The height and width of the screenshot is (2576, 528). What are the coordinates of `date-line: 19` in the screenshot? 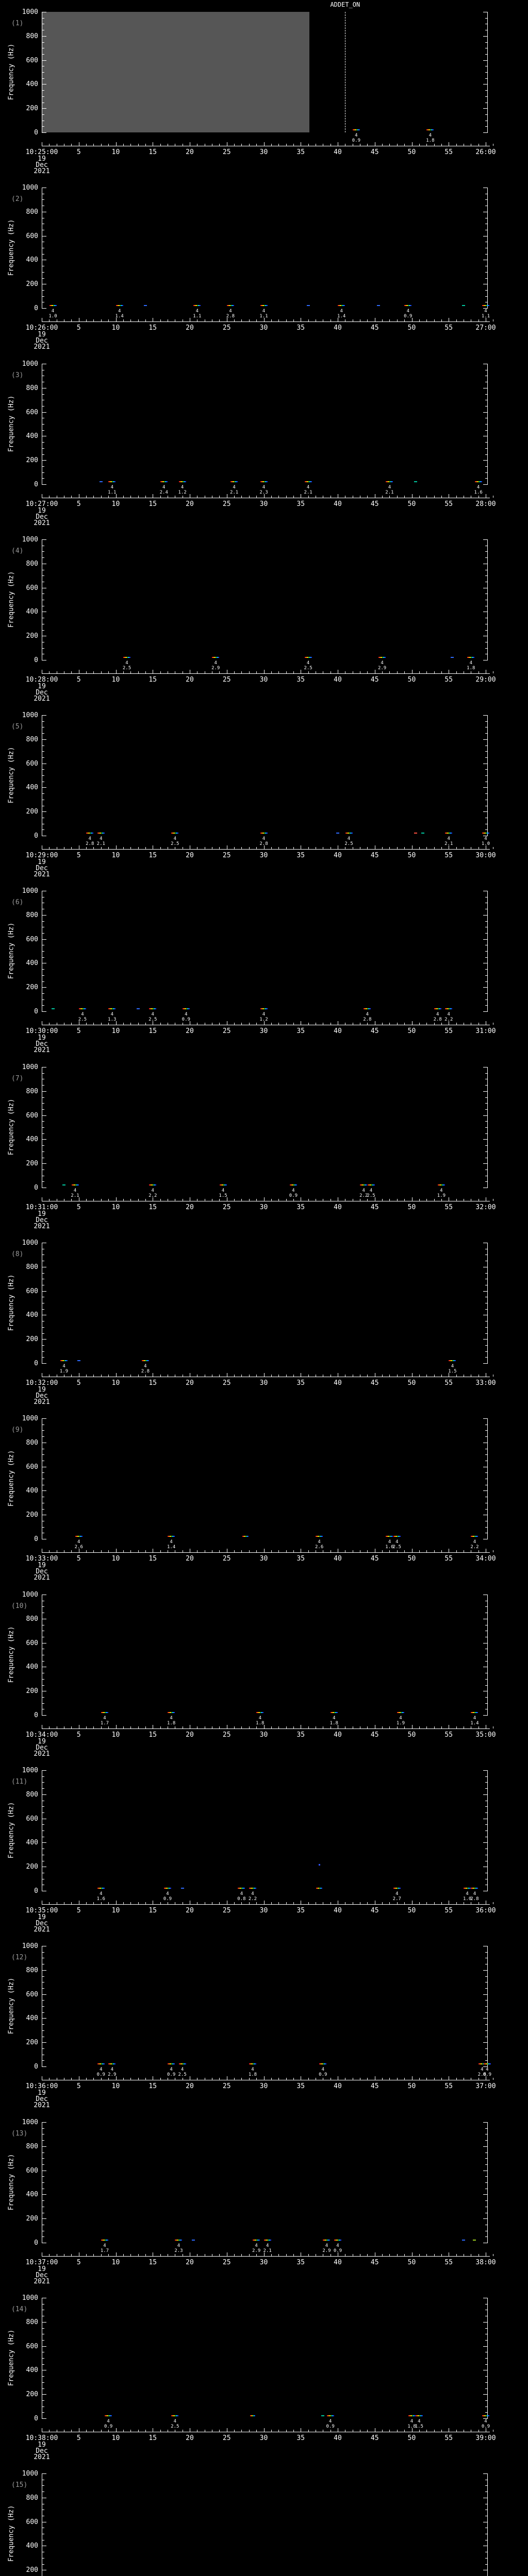 It's located at (42, 1390).